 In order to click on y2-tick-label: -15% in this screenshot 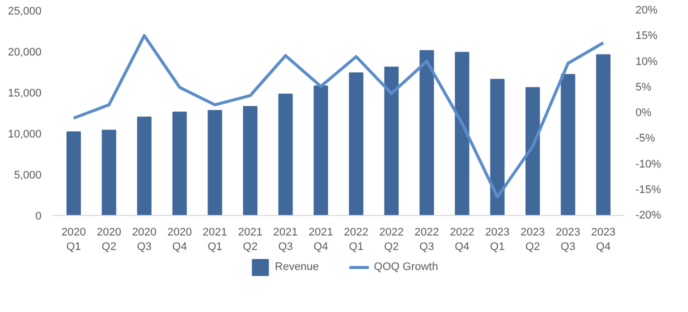, I will do `click(649, 190)`.